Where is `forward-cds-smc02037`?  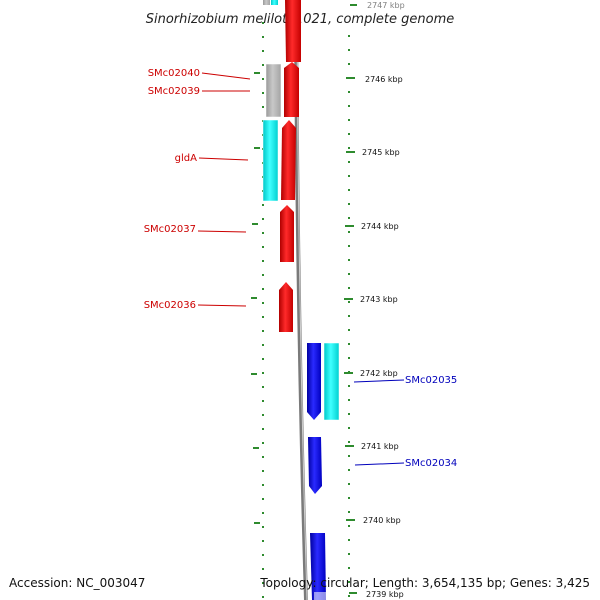 forward-cds-smc02037 is located at coordinates (287, 233).